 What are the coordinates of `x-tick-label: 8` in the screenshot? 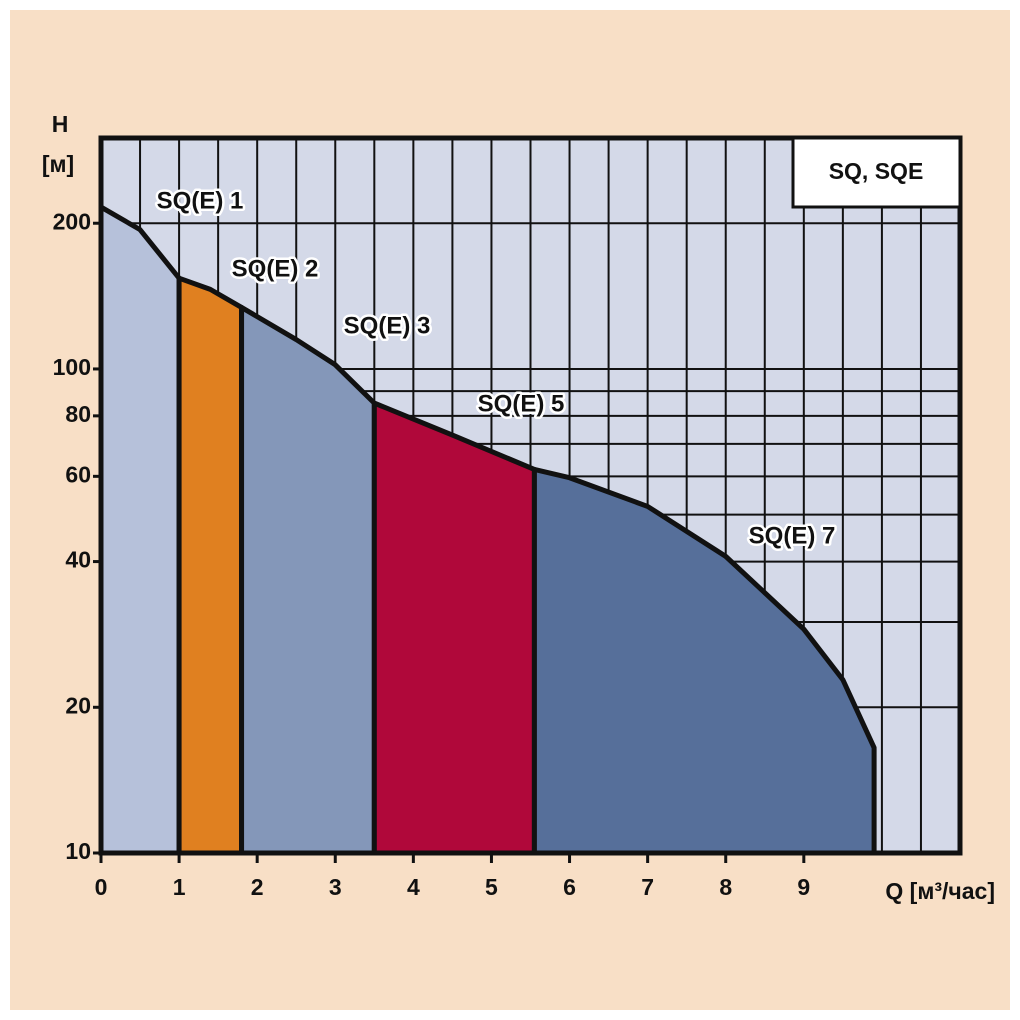 It's located at (725, 887).